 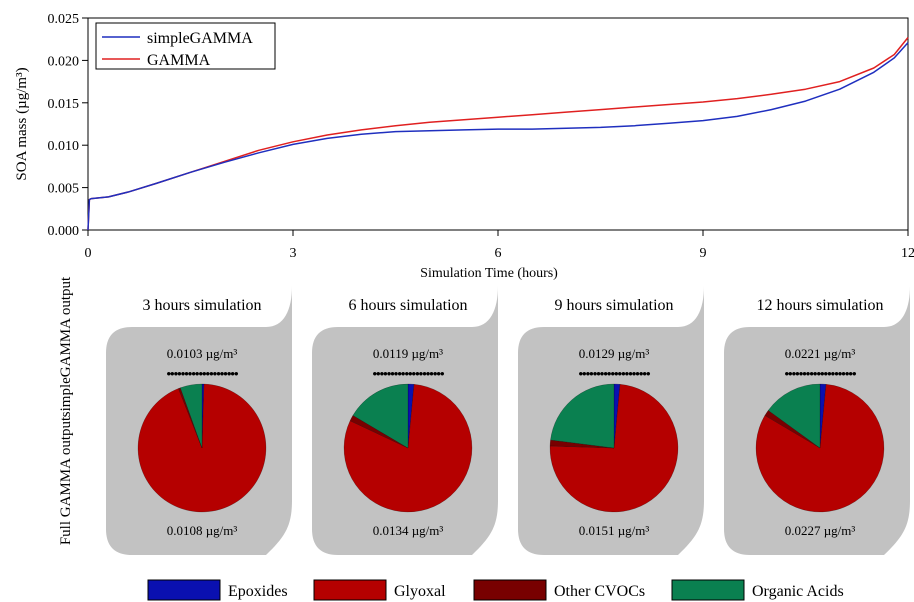 I want to click on x-tick-label: 6, so click(x=498, y=253).